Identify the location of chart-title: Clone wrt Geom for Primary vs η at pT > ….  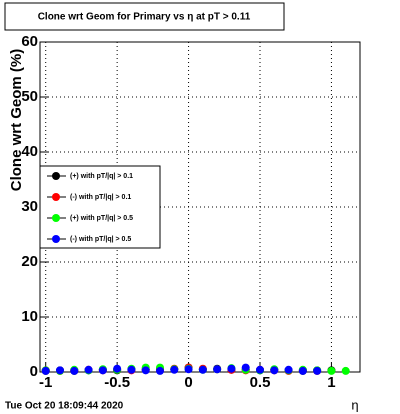
(144, 17).